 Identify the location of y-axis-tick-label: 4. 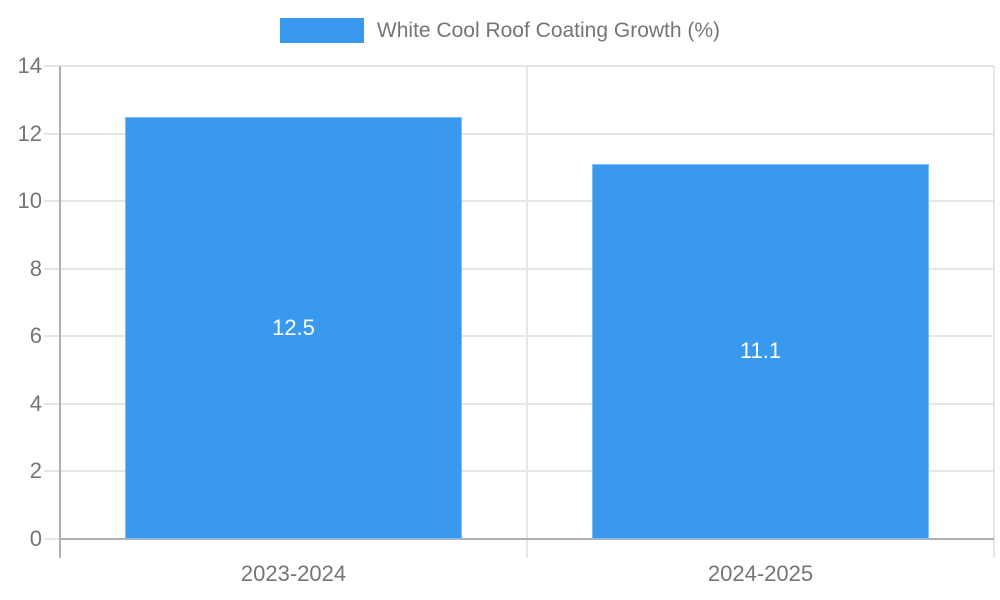
(35, 403).